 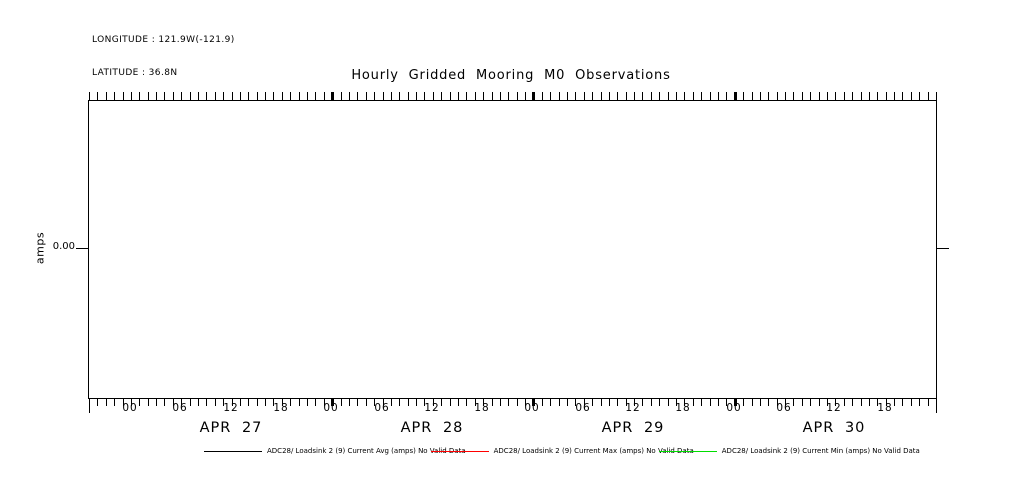 What do you see at coordinates (943, 248) in the screenshot?
I see `y-tick-right` at bounding box center [943, 248].